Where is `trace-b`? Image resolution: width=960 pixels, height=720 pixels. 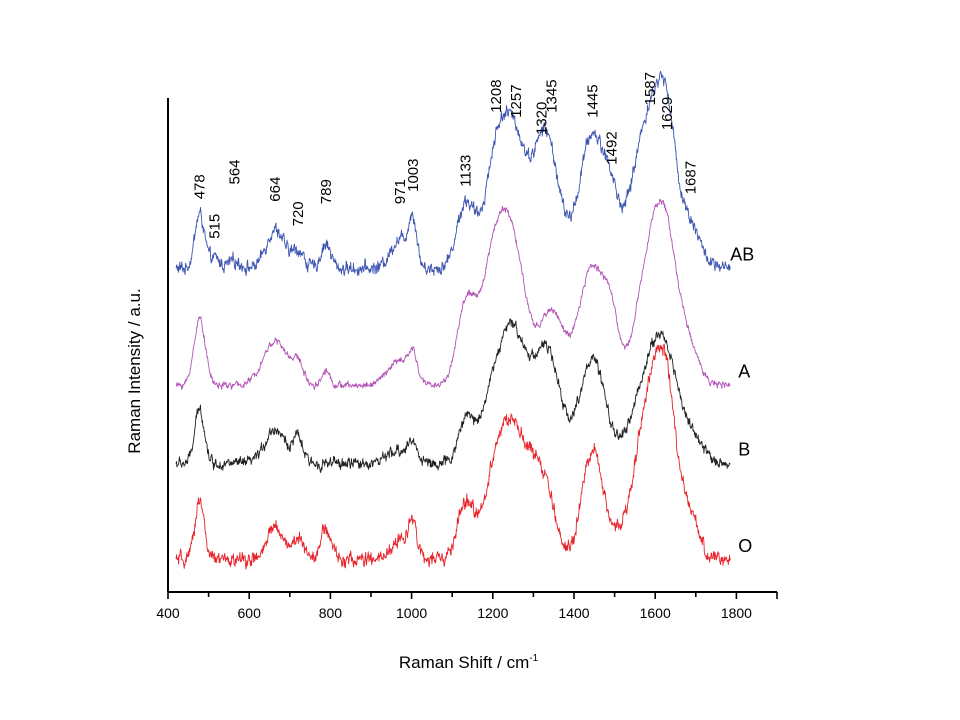
trace-b is located at coordinates (453, 395).